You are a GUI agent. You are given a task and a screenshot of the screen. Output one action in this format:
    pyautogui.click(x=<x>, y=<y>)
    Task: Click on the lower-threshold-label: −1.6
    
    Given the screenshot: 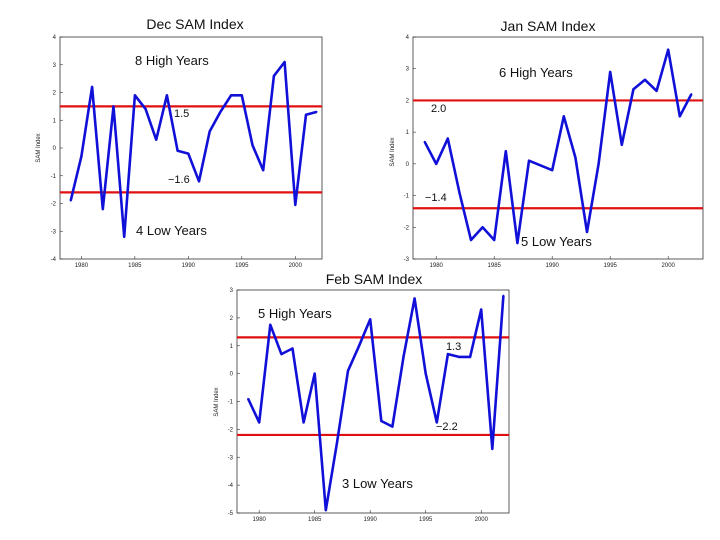 What is the action you would take?
    pyautogui.click(x=179, y=180)
    